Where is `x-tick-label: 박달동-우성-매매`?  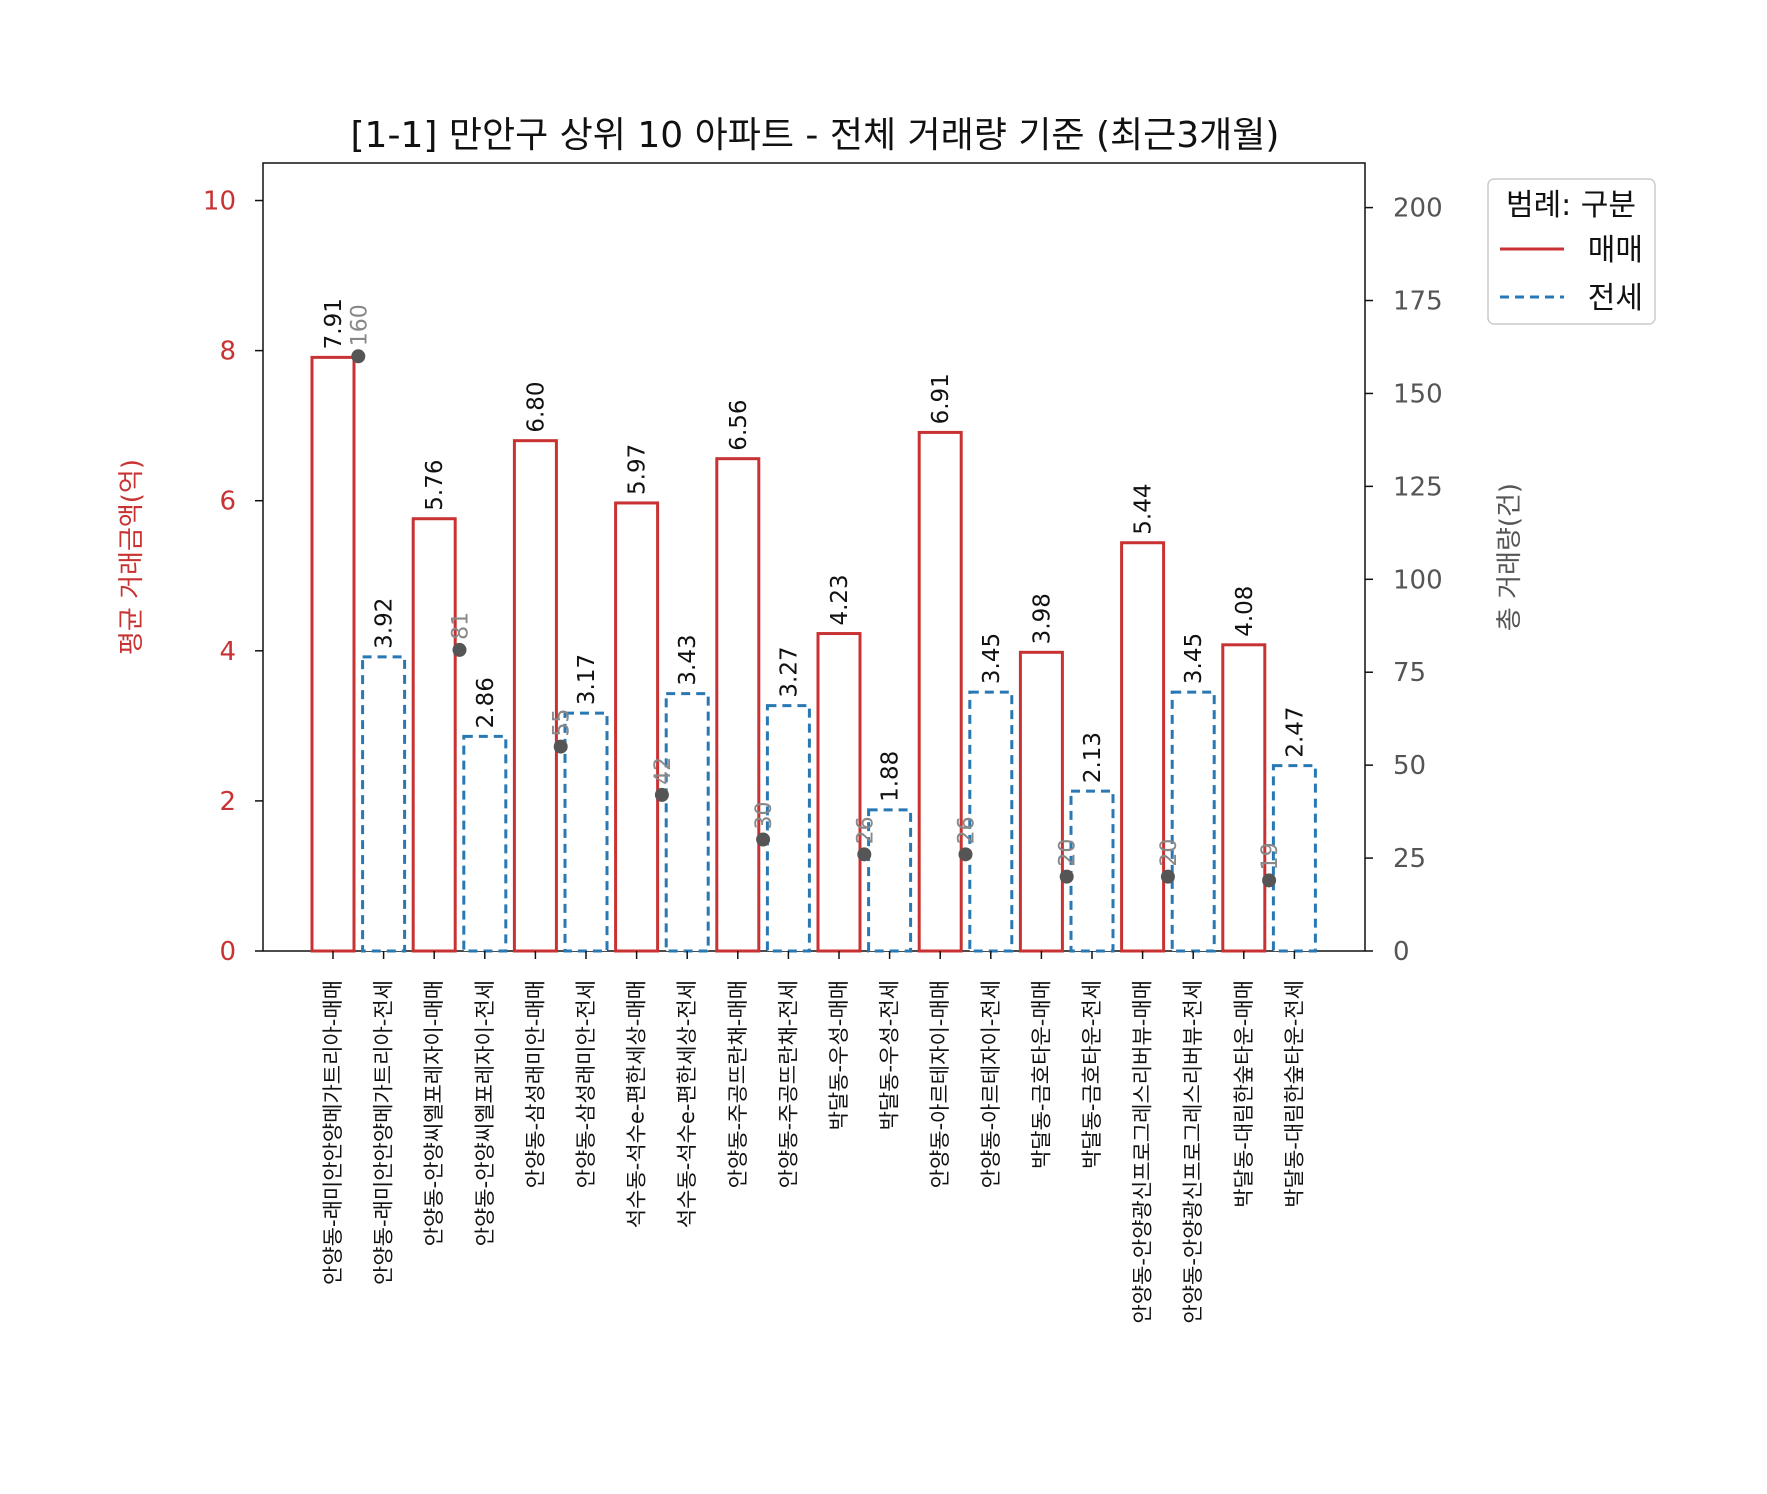 x-tick-label: 박달동-우성-매매 is located at coordinates (839, 1055).